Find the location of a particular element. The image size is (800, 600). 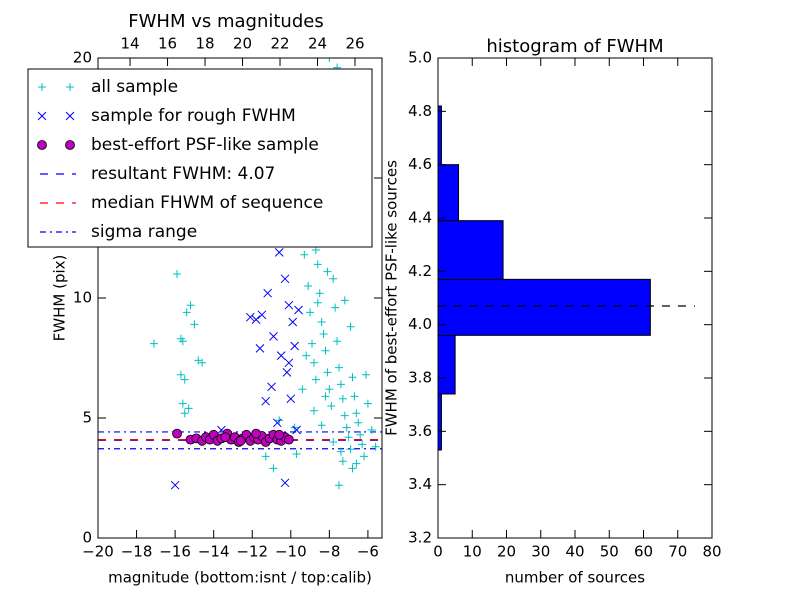

y-tick-label: 5 is located at coordinates (87, 418).